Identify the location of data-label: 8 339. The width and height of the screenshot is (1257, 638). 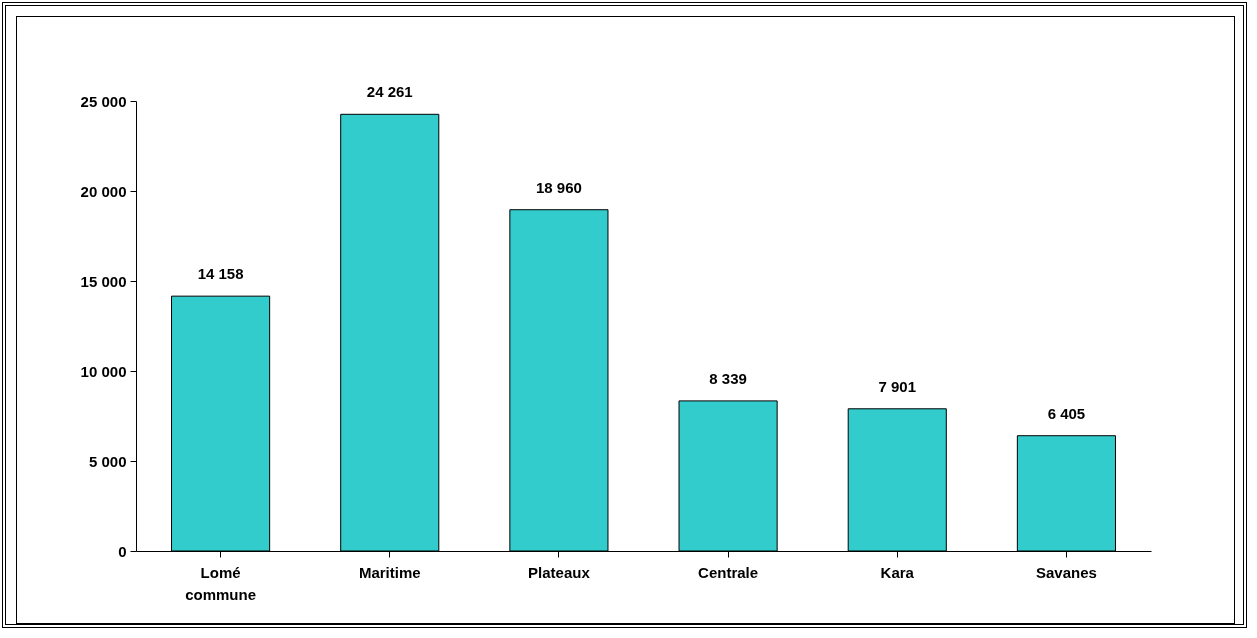
(728, 378).